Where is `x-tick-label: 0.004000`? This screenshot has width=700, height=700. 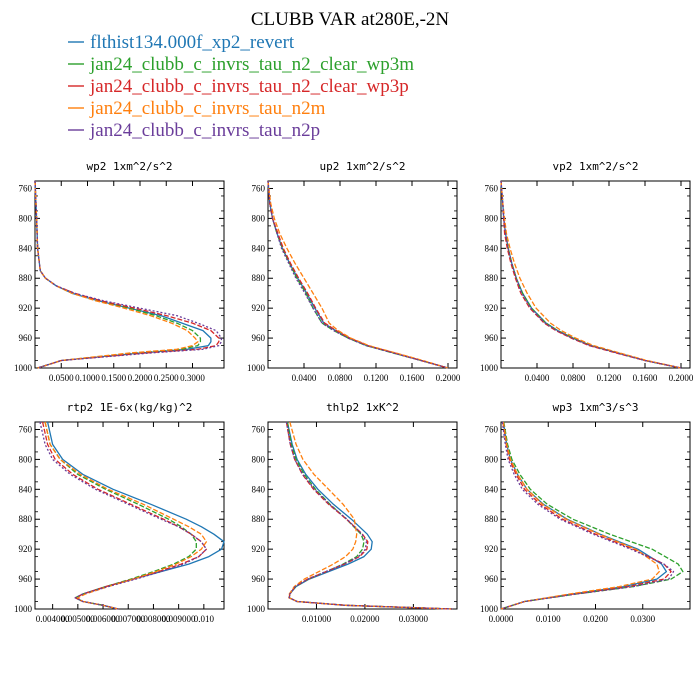
x-tick-label: 0.004000 is located at coordinates (53, 619).